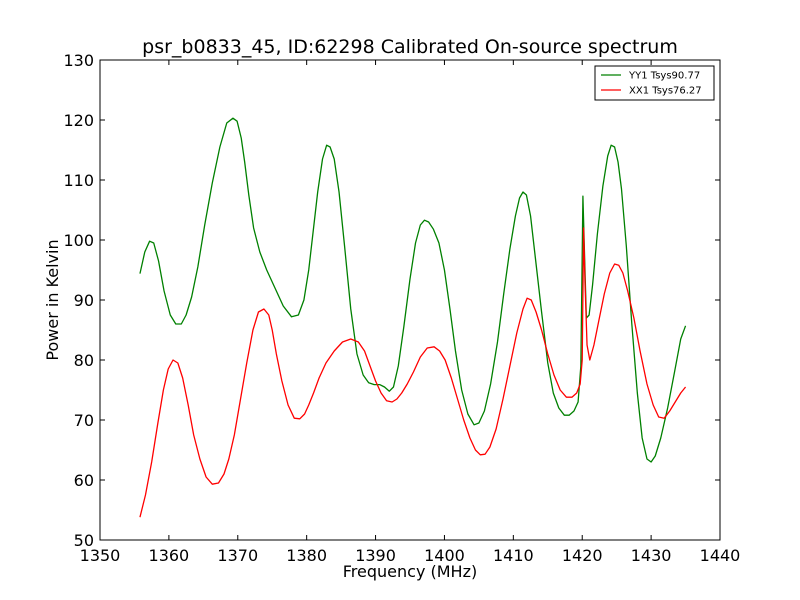  I want to click on y-tick-label: 110, so click(78, 180).